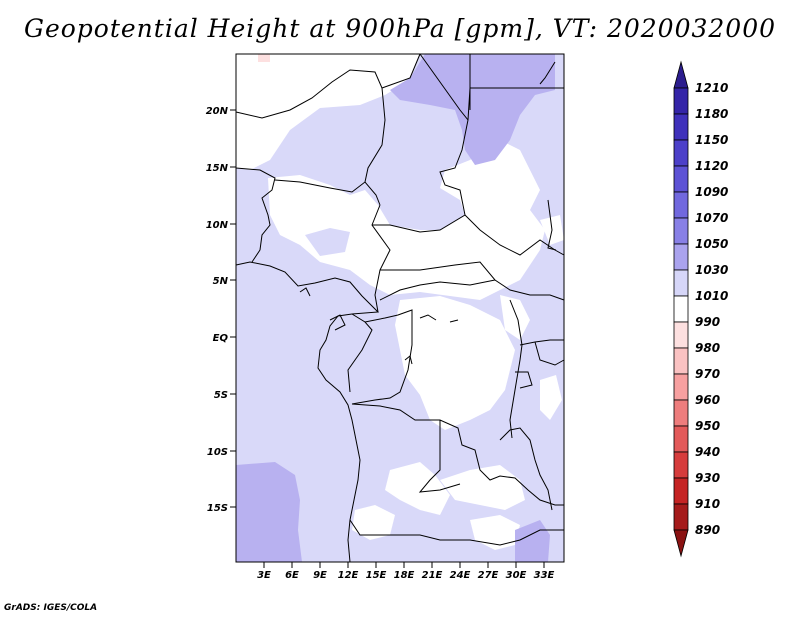 The width and height of the screenshot is (800, 618). I want to click on lat-labels: 20N 15N 10N 5N EQ 5S 10S 15S, so click(217, 310).